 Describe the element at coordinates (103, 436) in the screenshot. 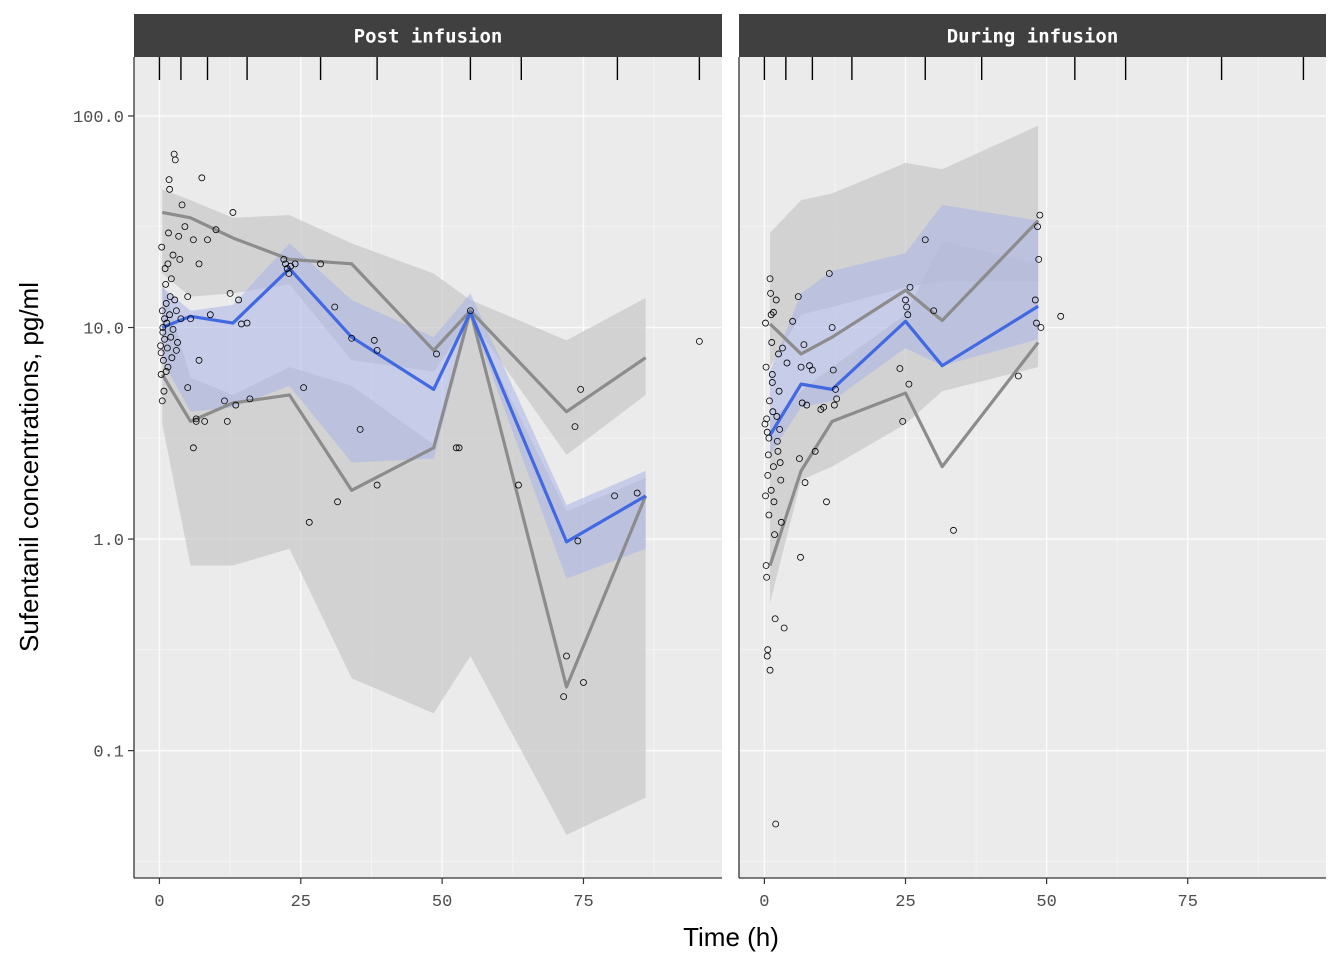

I see `y-axis: 0.1 1.0 10.0 100.0` at that location.